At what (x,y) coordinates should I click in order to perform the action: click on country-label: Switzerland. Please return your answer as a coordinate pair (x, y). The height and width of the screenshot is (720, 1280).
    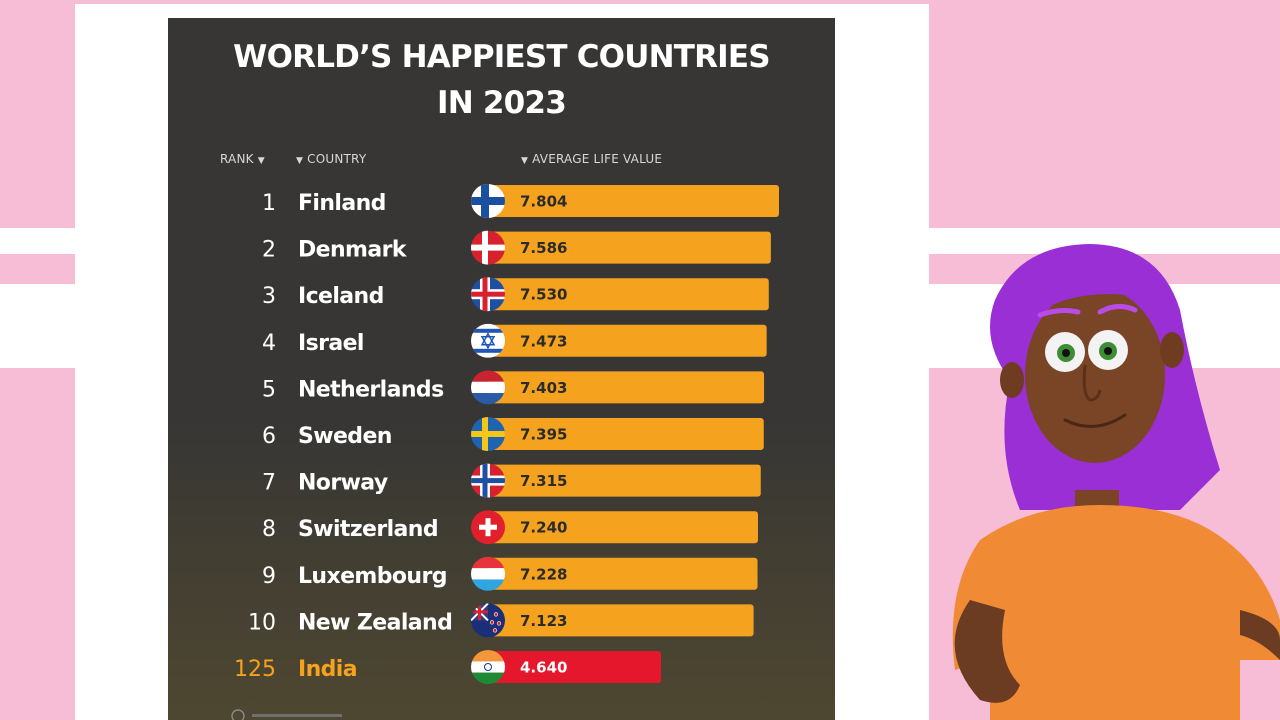
    Looking at the image, I should click on (368, 529).